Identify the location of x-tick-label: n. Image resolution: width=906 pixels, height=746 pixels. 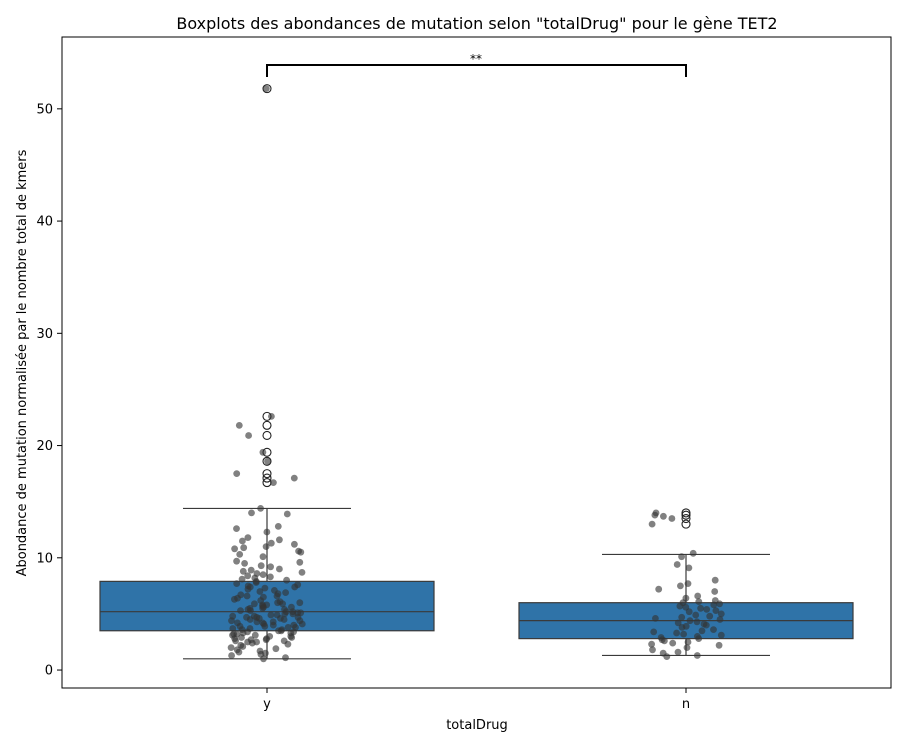
(686, 704).